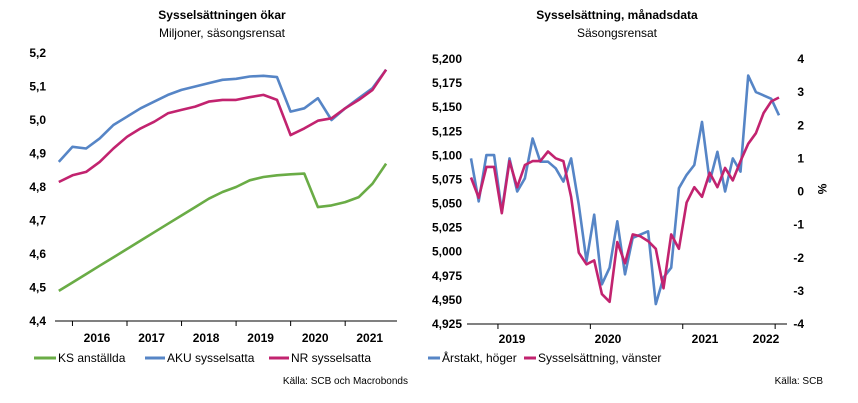 This screenshot has width=858, height=403. Describe the element at coordinates (800, 59) in the screenshot. I see `right-y2-tick-label: 4` at that location.